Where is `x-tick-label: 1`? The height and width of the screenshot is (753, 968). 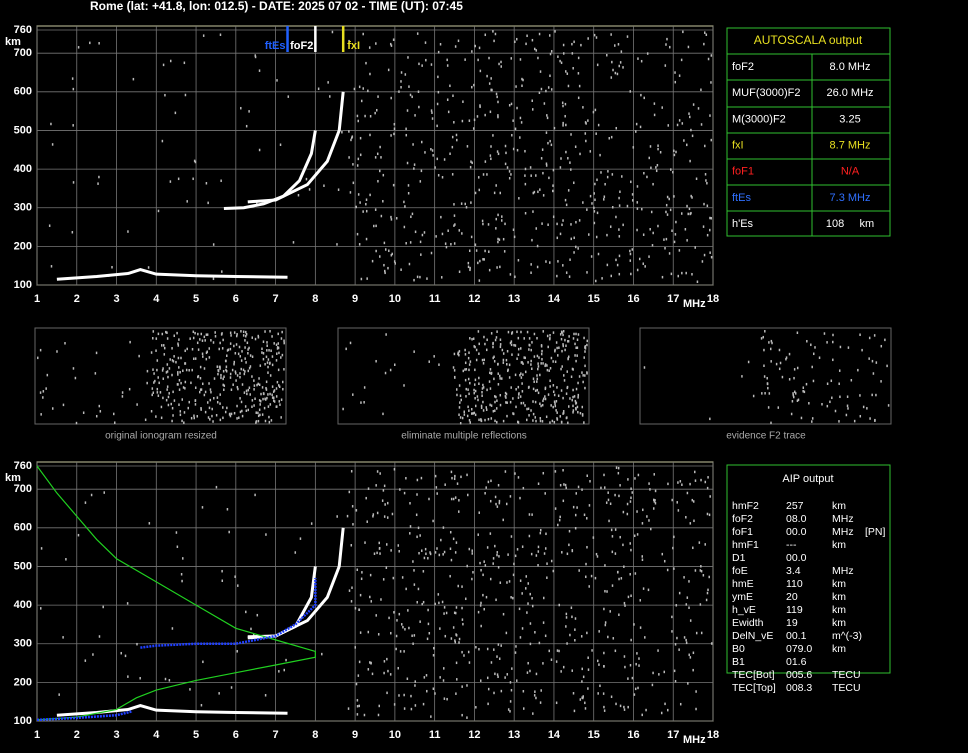 x-tick-label: 1 is located at coordinates (37, 299).